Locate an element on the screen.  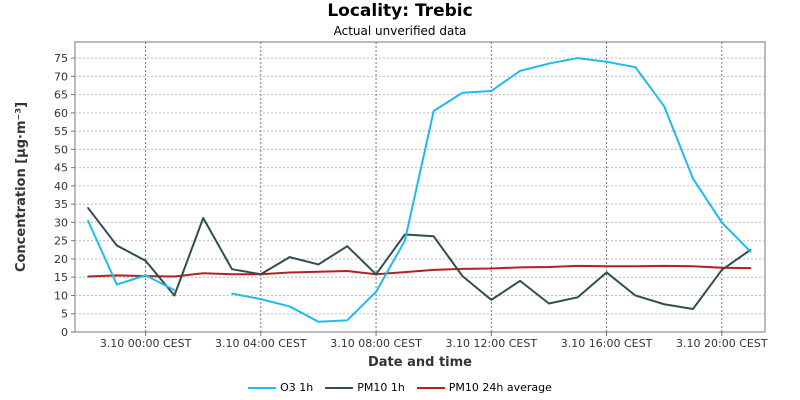
y-tick-label: 20 is located at coordinates (61, 259).